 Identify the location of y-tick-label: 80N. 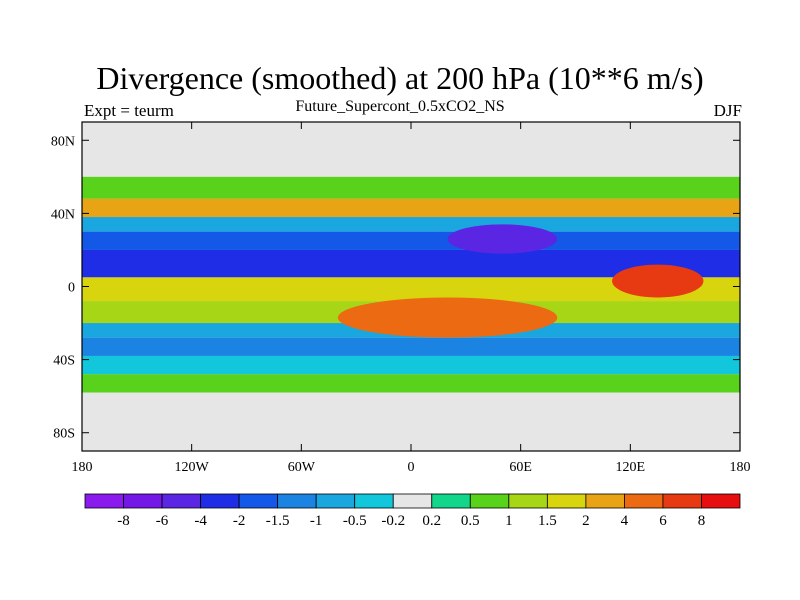
(63, 141).